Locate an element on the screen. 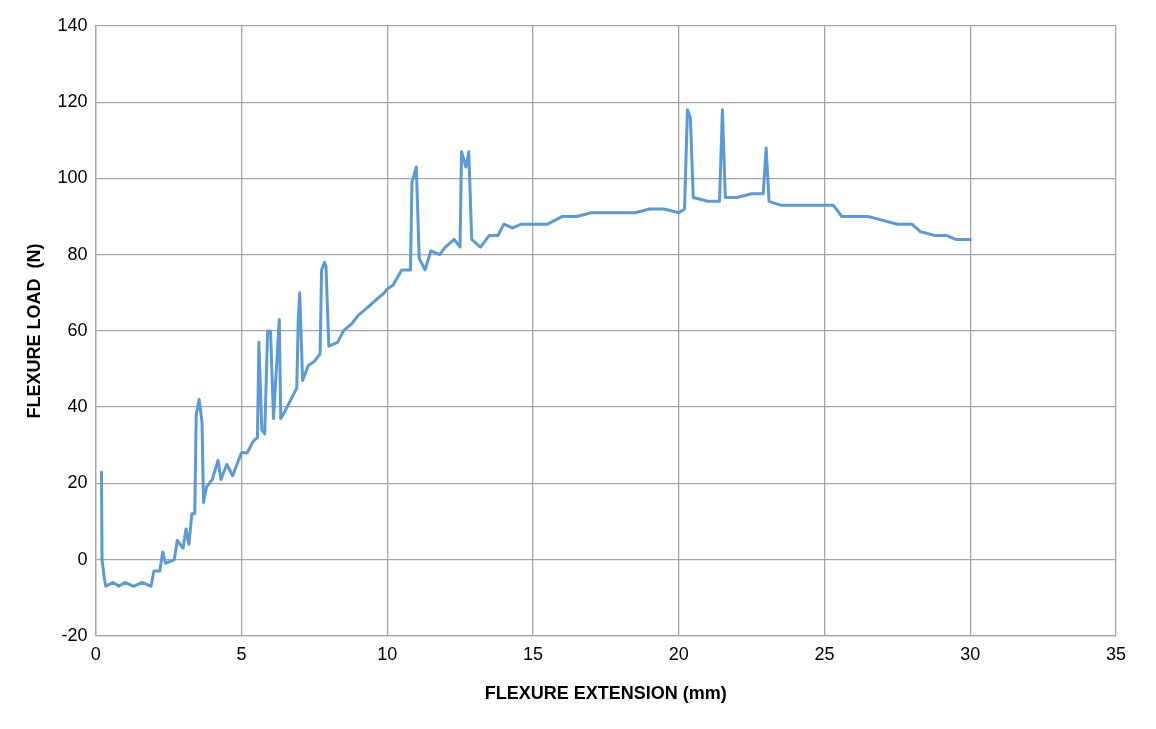 Image resolution: width=1156 pixels, height=729 pixels. y-tick-label: 80 is located at coordinates (77, 253).